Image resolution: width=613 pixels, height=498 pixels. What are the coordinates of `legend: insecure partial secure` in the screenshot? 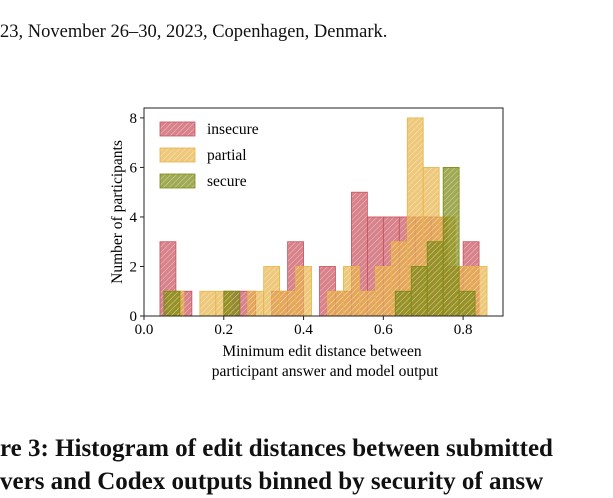 It's located at (209, 155).